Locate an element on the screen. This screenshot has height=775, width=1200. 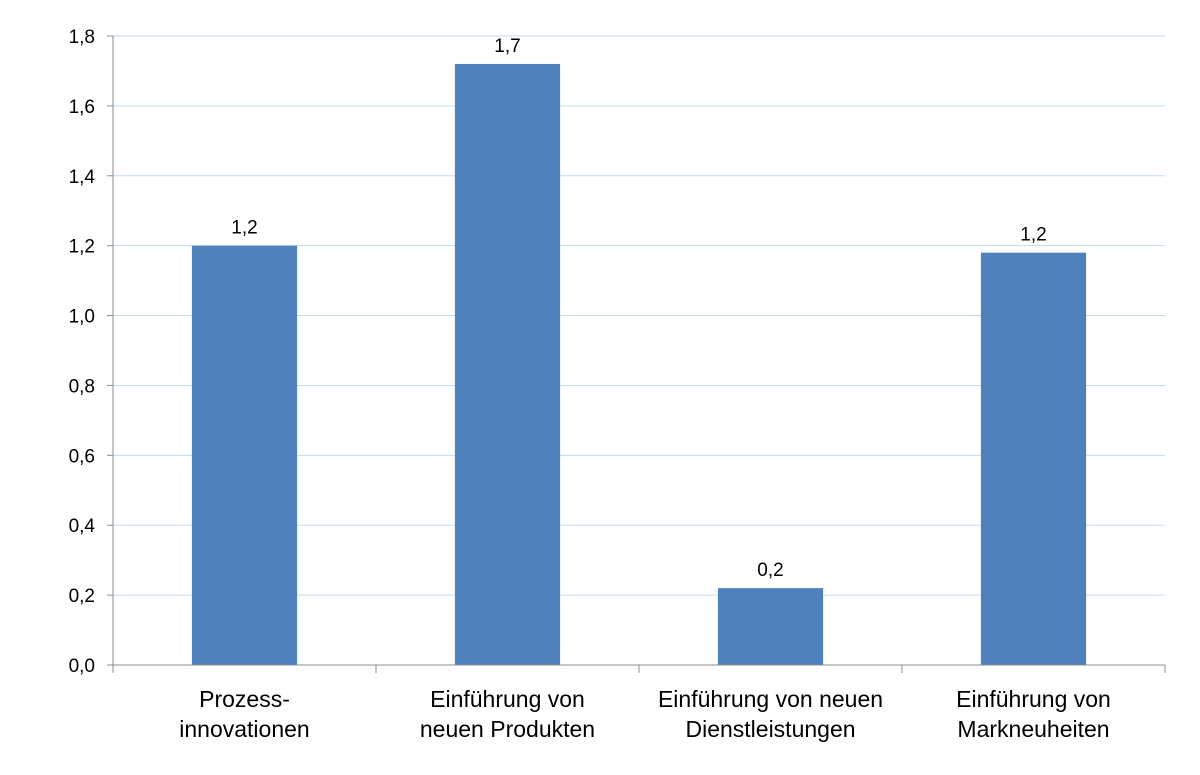
y-tick-label: 1,6 is located at coordinates (82, 107).